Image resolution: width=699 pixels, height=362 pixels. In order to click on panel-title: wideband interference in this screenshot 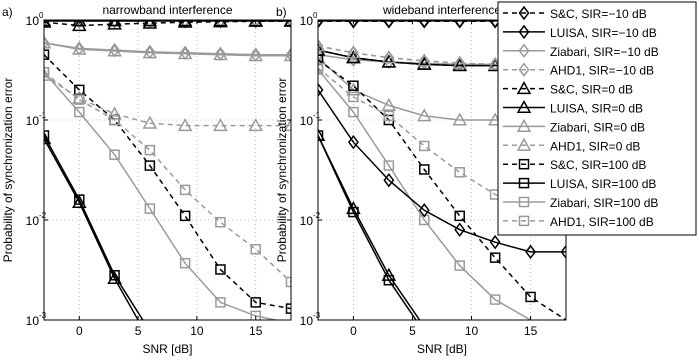, I will do `click(441, 10)`.